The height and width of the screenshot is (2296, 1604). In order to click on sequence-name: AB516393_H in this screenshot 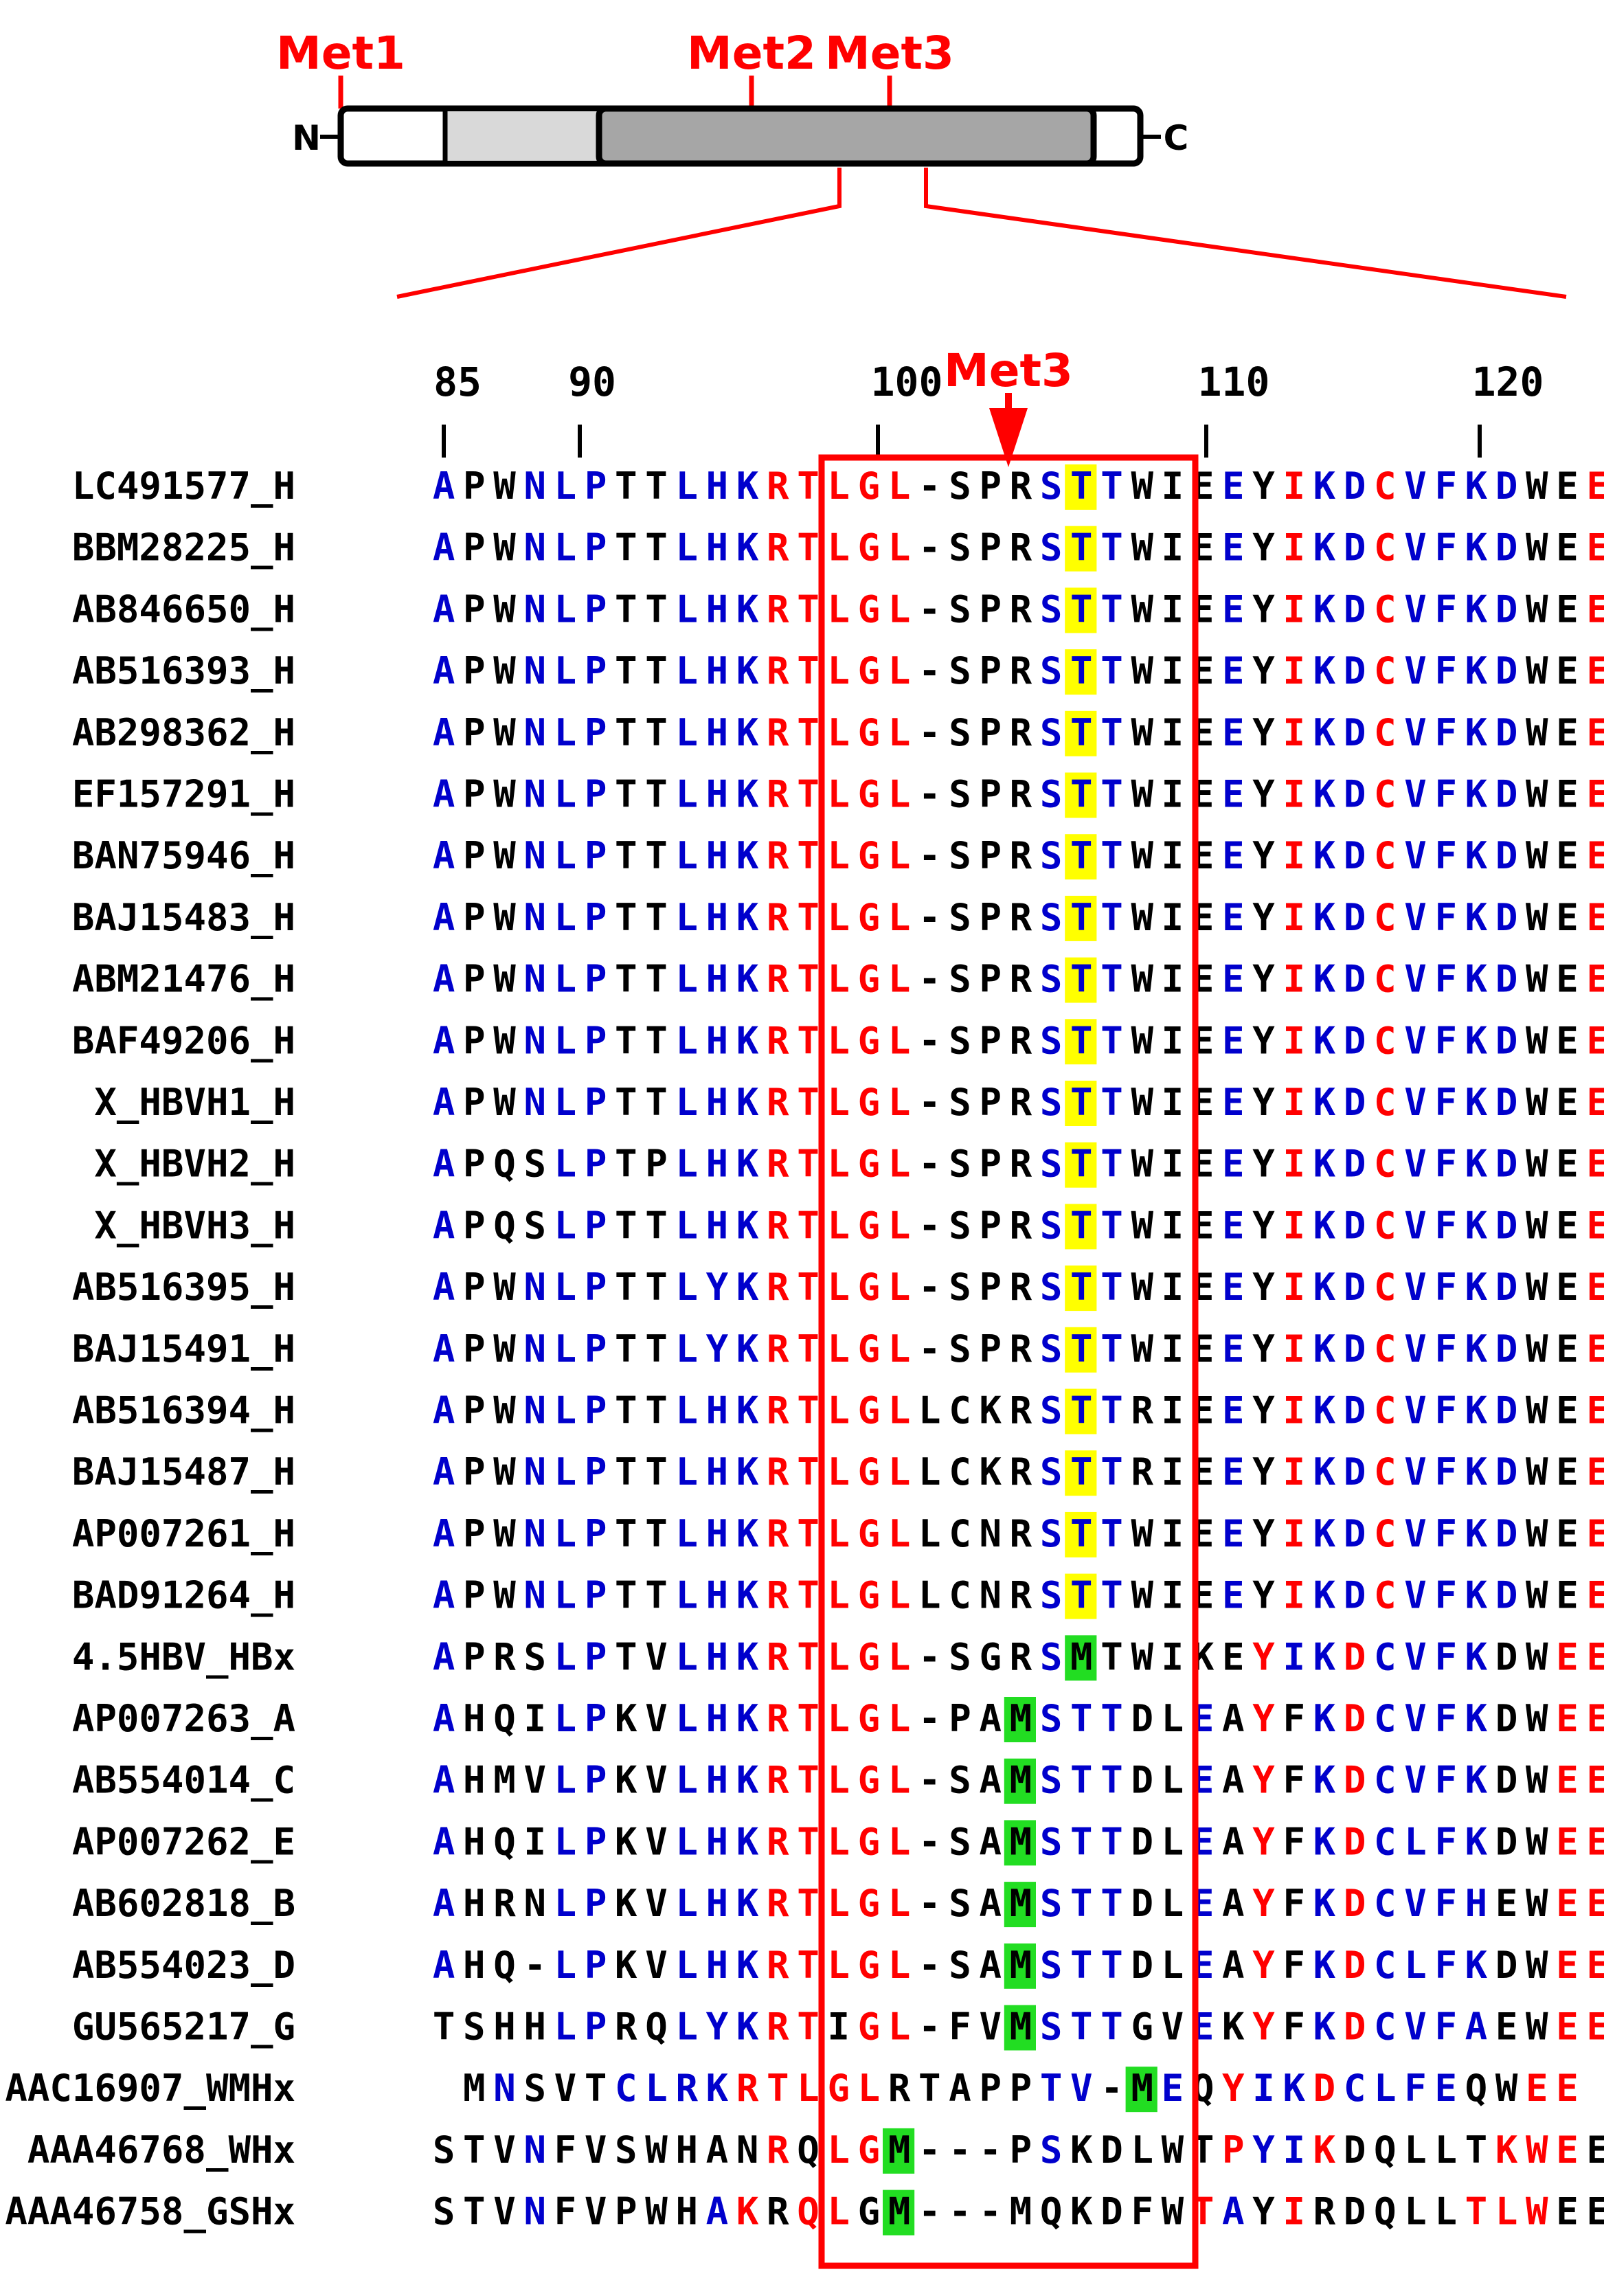, I will do `click(183, 671)`.